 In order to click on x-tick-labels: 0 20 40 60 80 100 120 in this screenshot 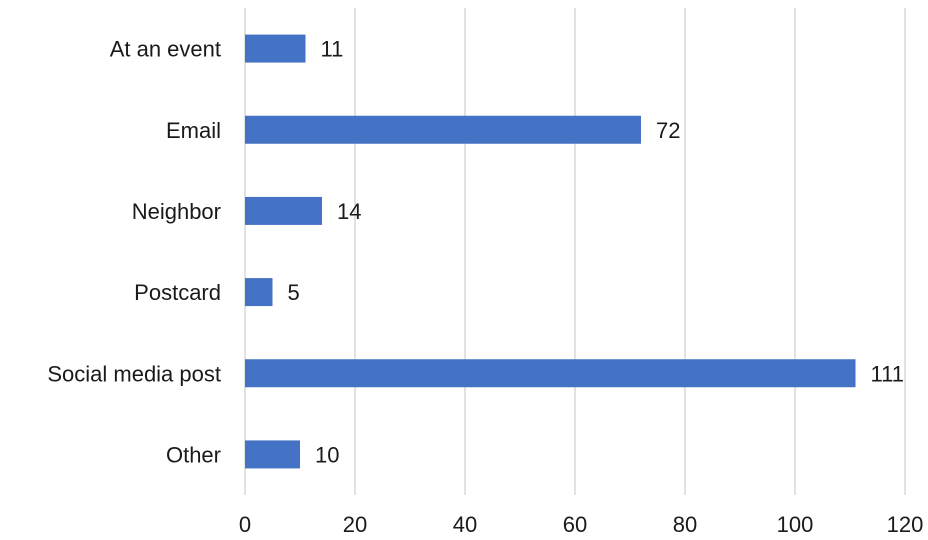, I will do `click(581, 524)`.